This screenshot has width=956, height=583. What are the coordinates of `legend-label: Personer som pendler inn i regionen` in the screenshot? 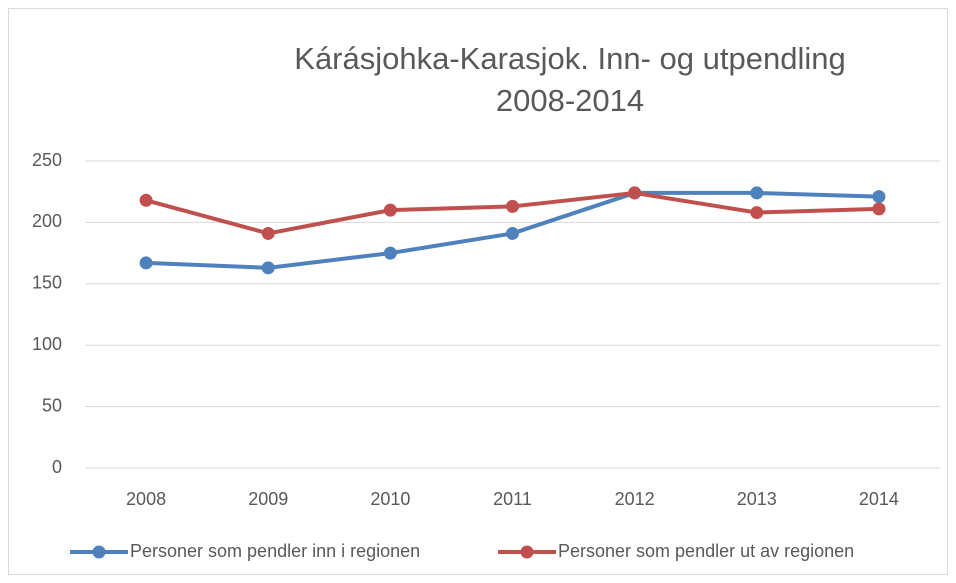 It's located at (275, 551).